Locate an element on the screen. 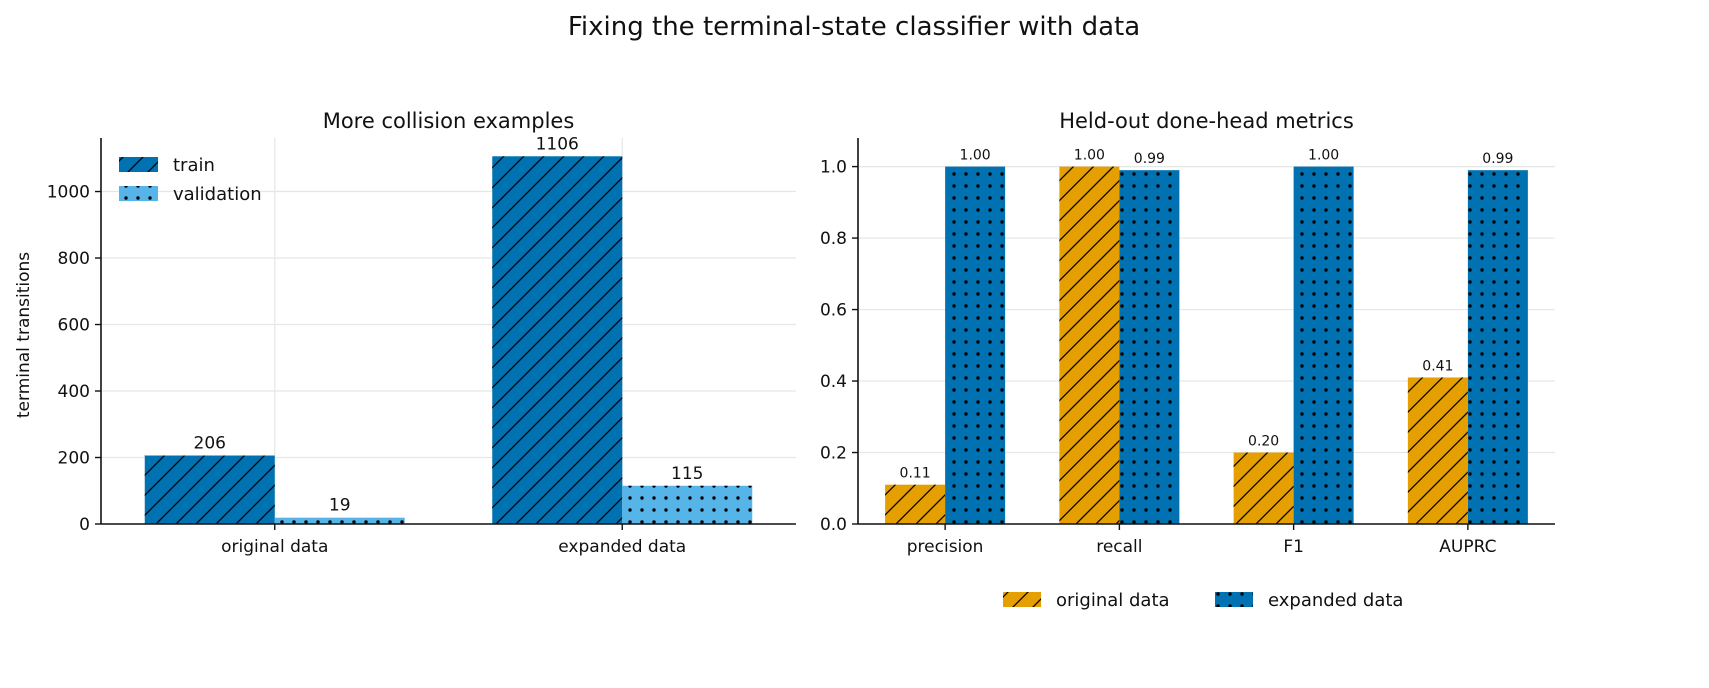 Image resolution: width=1709 pixels, height=688 pixels. data-label: 0.20 is located at coordinates (1263, 442).